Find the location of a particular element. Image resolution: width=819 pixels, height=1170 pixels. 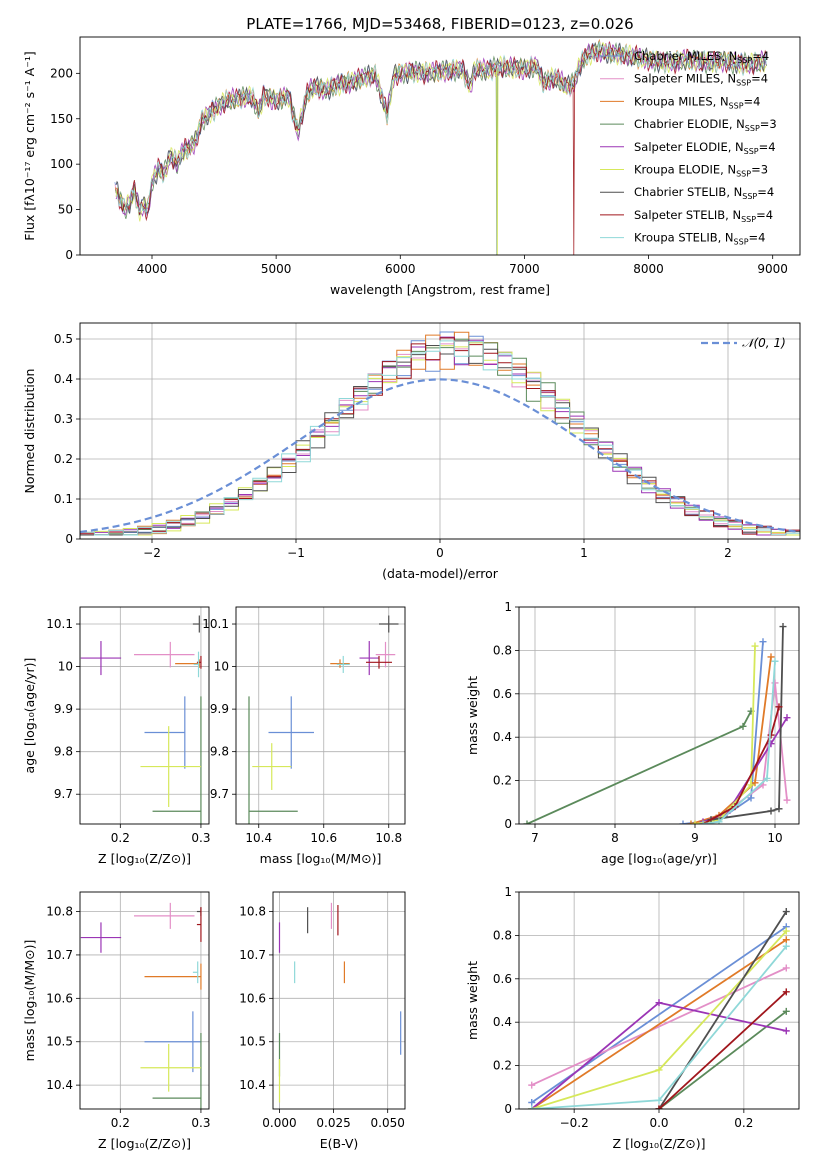

x-tick-label: 7000 is located at coordinates (524, 269).